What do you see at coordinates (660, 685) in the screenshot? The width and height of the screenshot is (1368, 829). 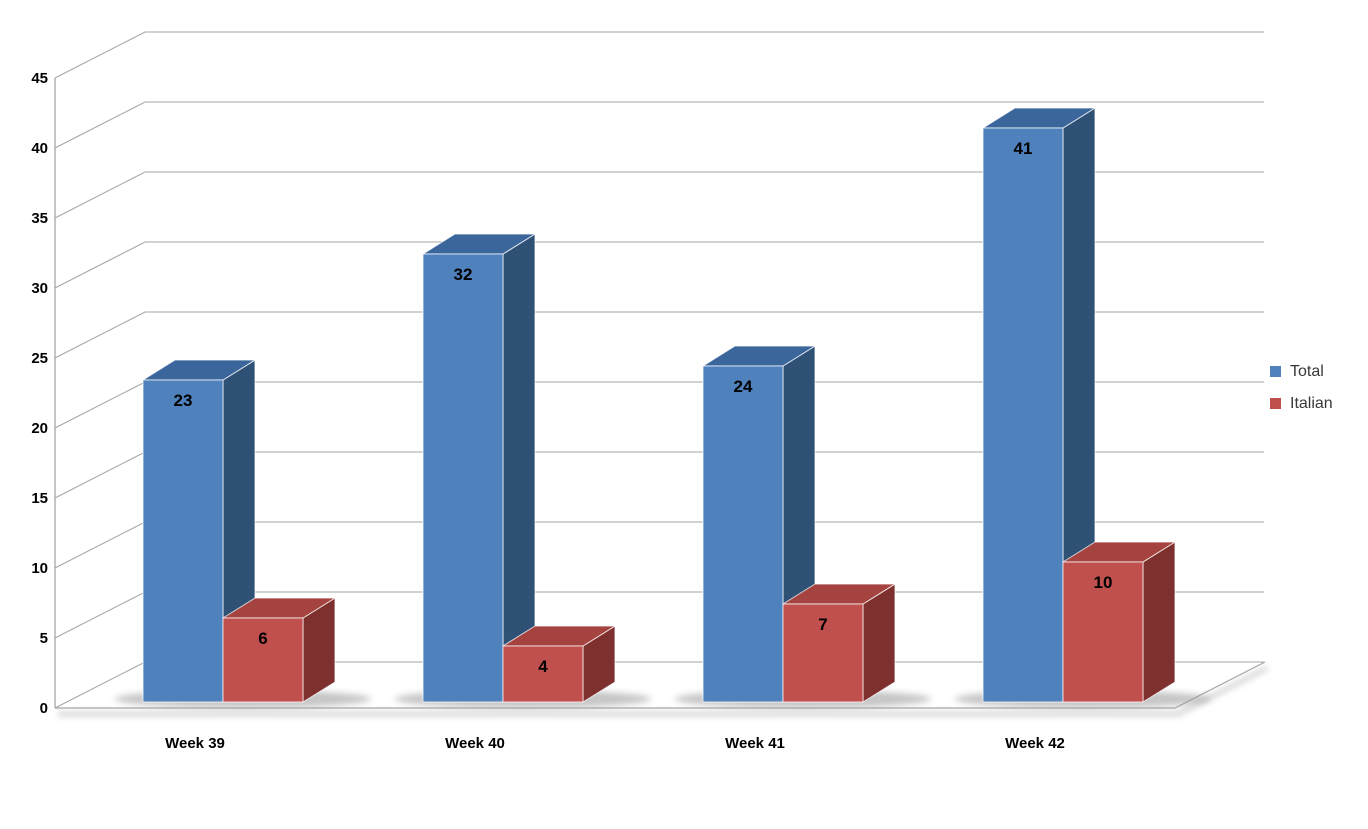 I see `floor-edge` at bounding box center [660, 685].